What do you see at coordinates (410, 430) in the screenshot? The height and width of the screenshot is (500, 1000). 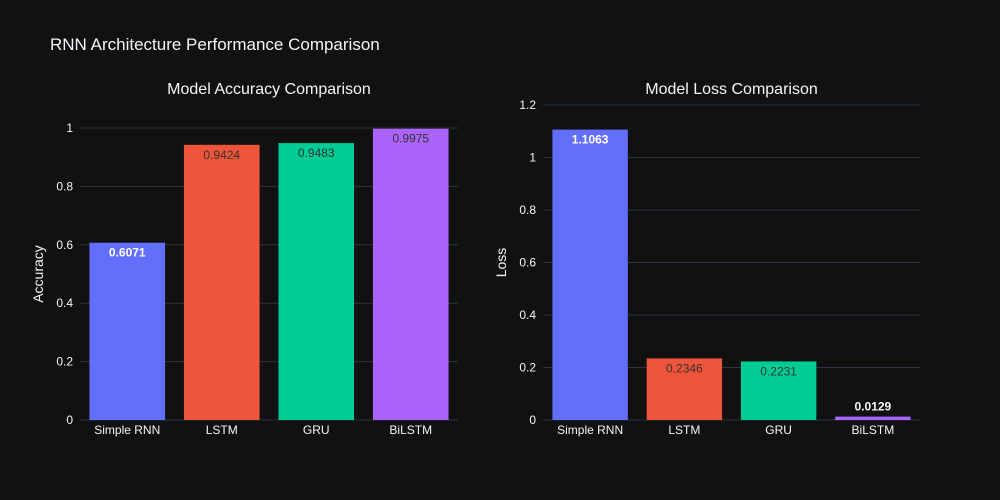 I see `accuracy-xtick-label: BiLSTM` at bounding box center [410, 430].